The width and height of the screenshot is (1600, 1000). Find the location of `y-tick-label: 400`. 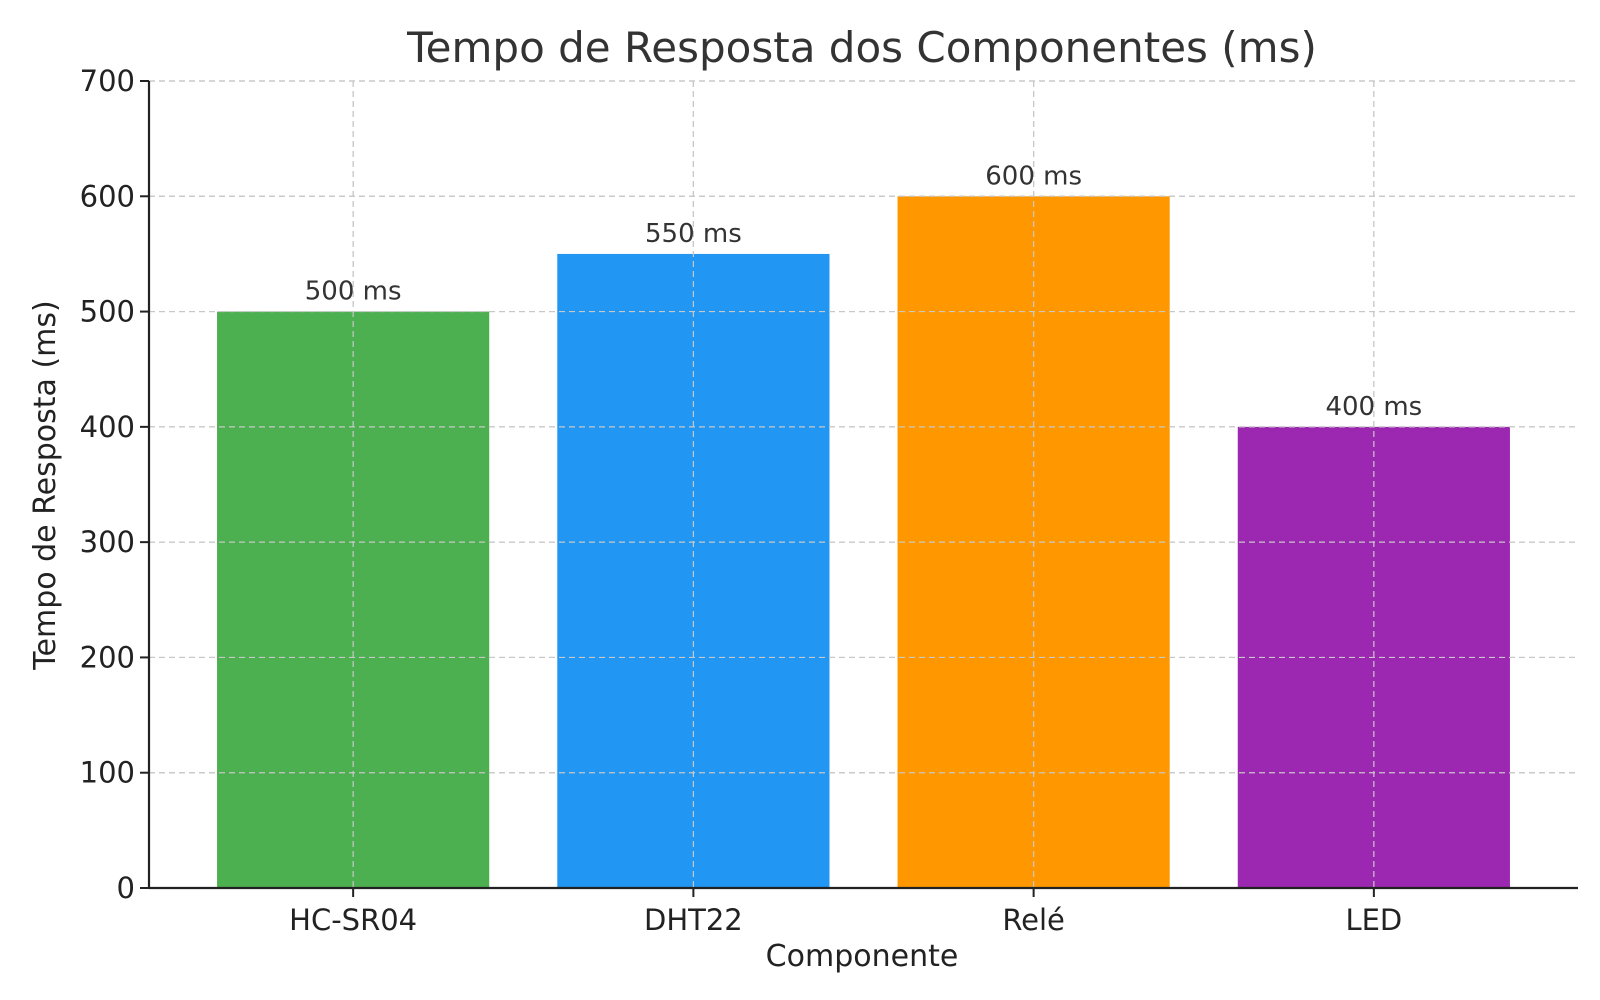

y-tick-label: 400 is located at coordinates (107, 427).